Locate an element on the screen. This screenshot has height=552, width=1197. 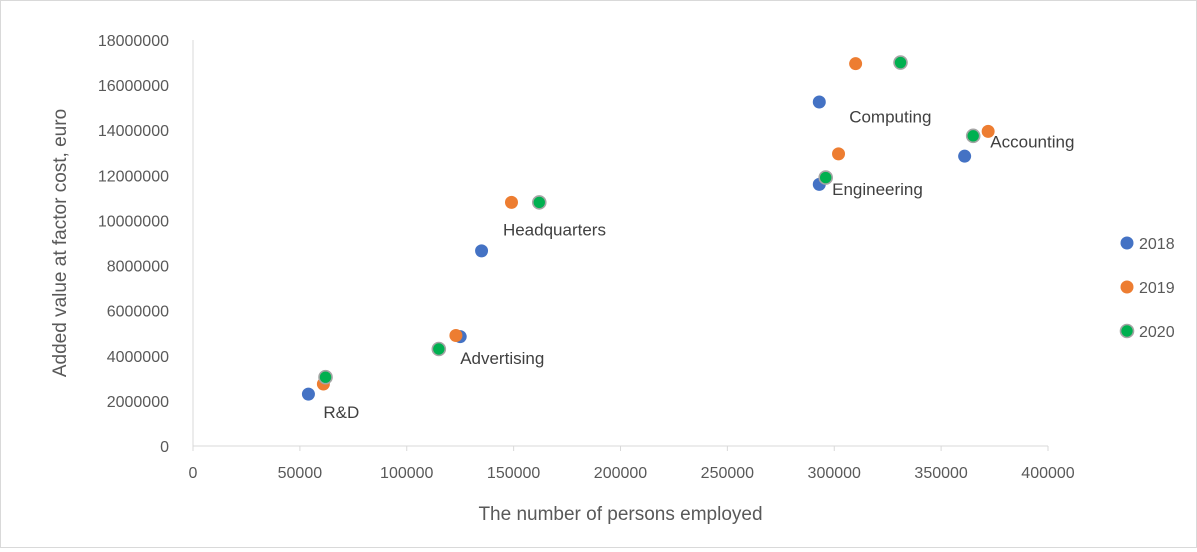
y-tick-label: 0 is located at coordinates (164, 447).